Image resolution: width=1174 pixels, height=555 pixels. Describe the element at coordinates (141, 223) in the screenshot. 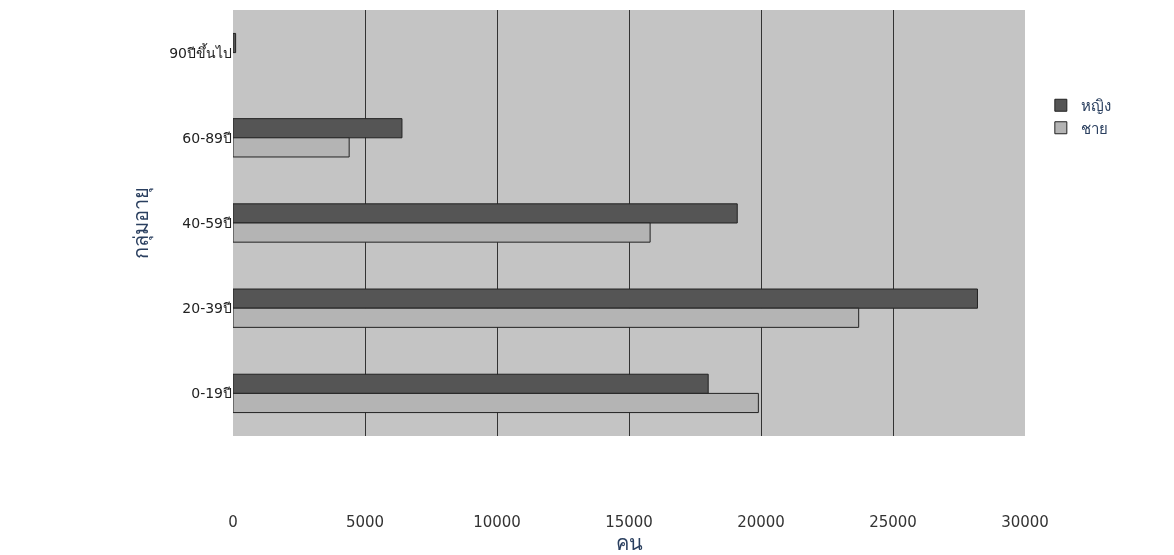

I see `y-axis-title: กลุ่มอายุ` at that location.